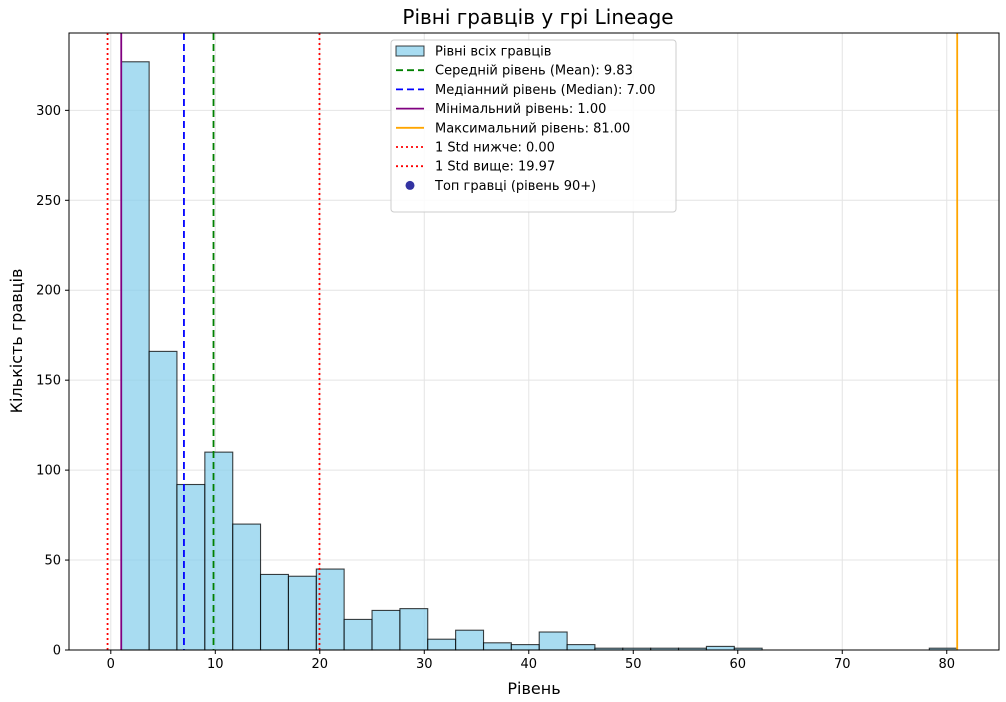 This screenshot has width=1006, height=702. What do you see at coordinates (946, 664) in the screenshot?
I see `x-tick-label: 80` at bounding box center [946, 664].